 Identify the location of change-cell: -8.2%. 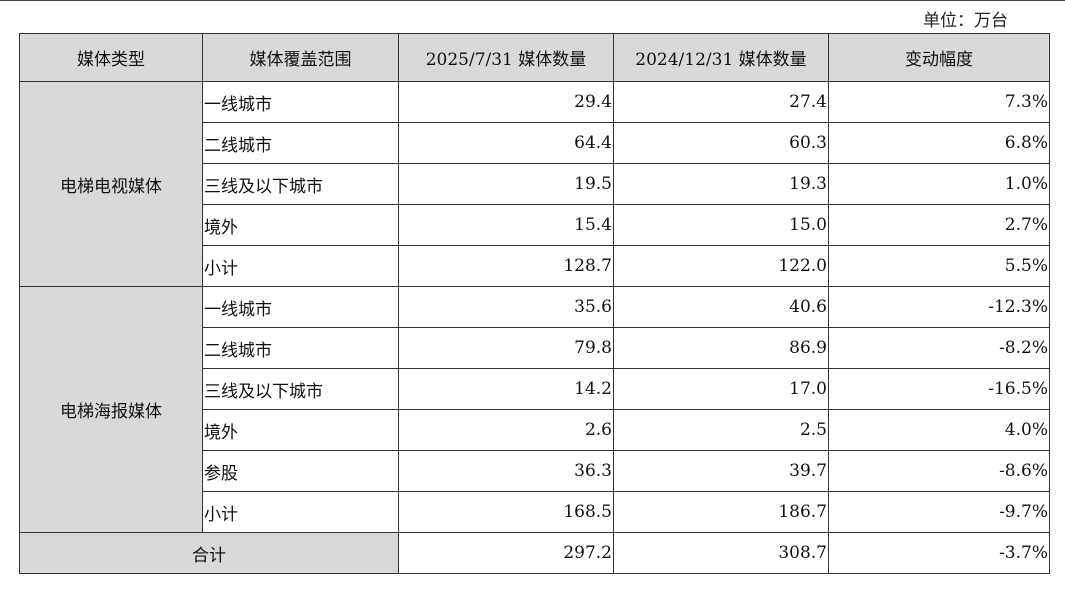
(939, 348).